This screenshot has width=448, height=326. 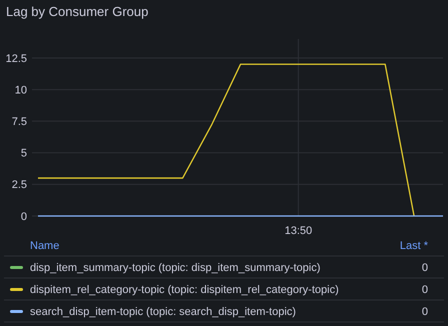 What do you see at coordinates (414, 246) in the screenshot?
I see `text: Last *` at bounding box center [414, 246].